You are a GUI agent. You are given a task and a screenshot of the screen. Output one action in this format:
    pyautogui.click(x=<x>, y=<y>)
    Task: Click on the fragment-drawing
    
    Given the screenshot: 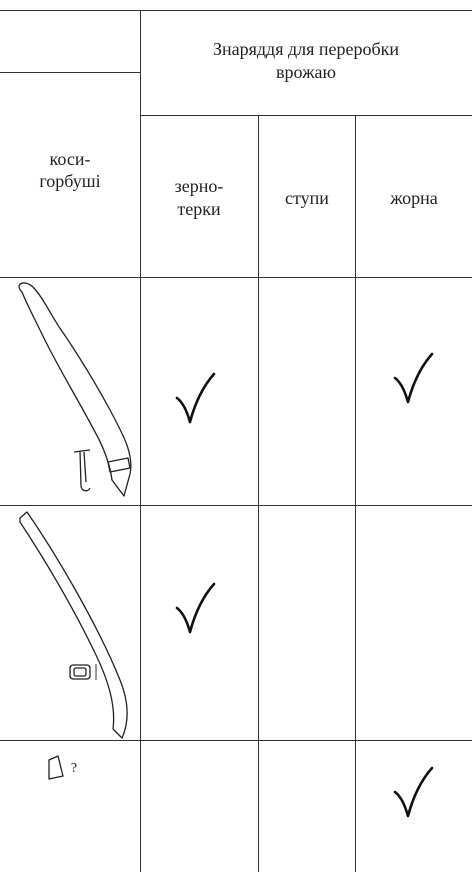 What is the action you would take?
    pyautogui.click(x=56, y=767)
    